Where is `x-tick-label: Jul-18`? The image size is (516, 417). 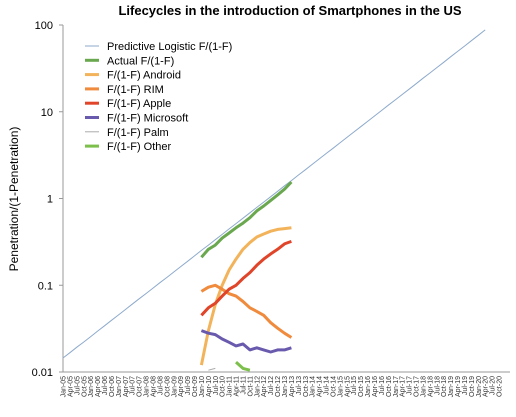
x-tick-label: Jul-18 is located at coordinates (437, 385).